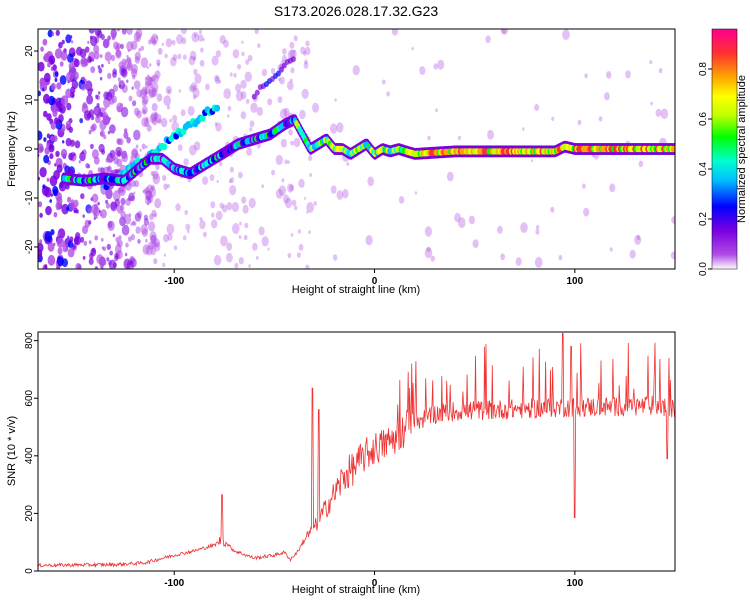  Describe the element at coordinates (356, 590) in the screenshot. I see `snr-x-label: Height of straight line (km)` at that location.